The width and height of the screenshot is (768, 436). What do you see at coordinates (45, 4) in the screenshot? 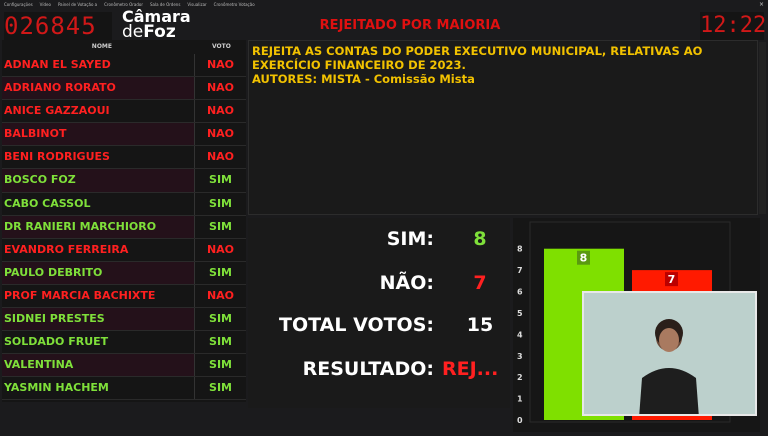
I see `menu-item: Vídeo` at bounding box center [45, 4].